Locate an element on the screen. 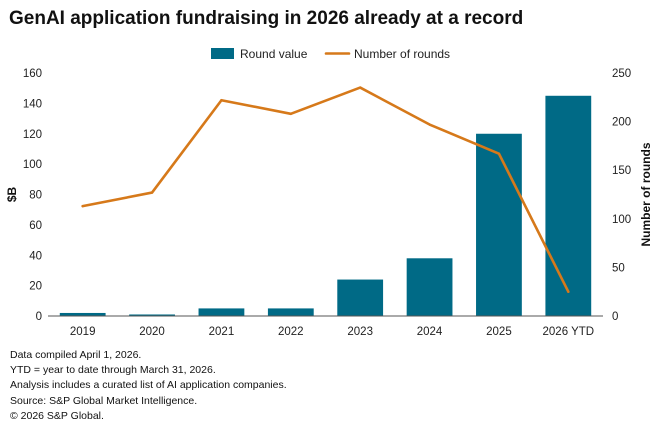 The width and height of the screenshot is (660, 434). y2-tick-label: 50 is located at coordinates (618, 268).